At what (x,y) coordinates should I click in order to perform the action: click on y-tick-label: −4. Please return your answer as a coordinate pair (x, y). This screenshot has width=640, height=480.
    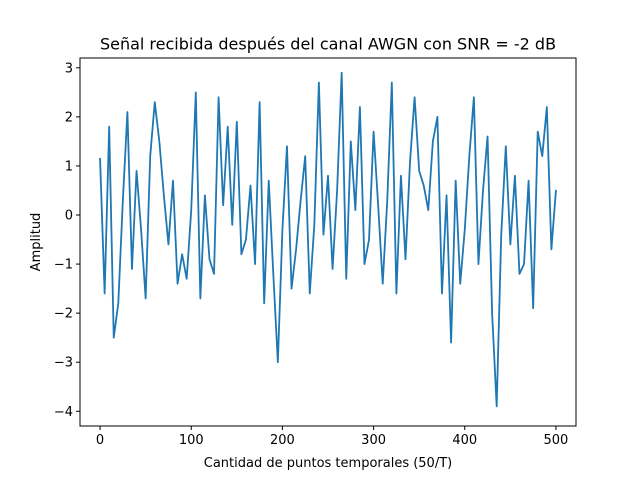
    Looking at the image, I should click on (63, 412).